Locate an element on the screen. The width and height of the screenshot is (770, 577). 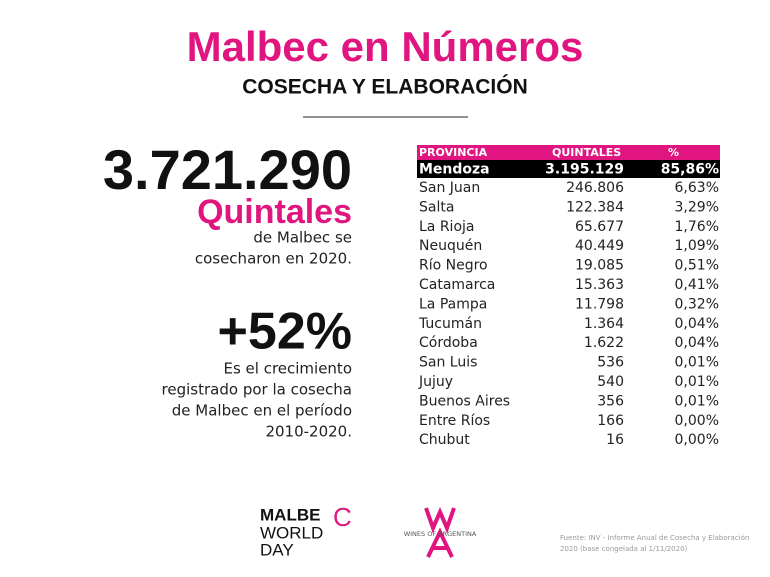
quintales: 1.622 is located at coordinates (604, 343).